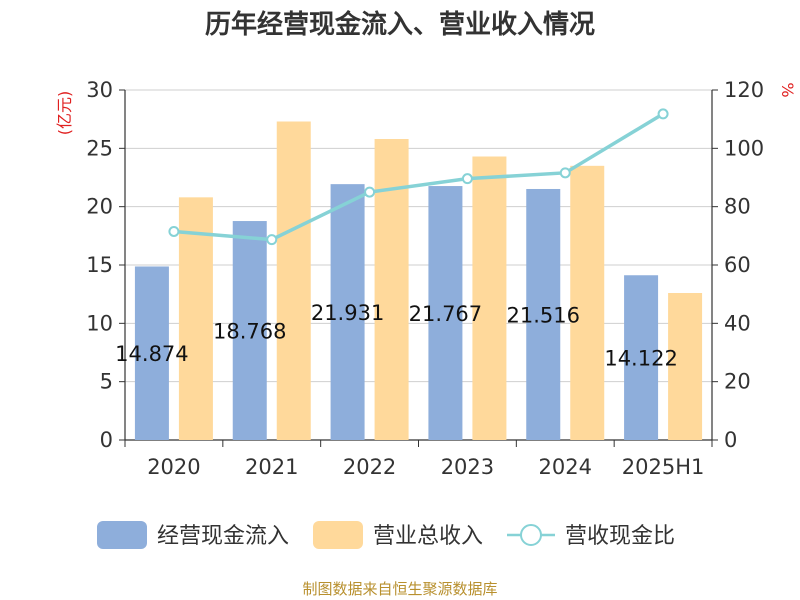 This screenshot has height=600, width=800. Describe the element at coordinates (737, 207) in the screenshot. I see `y2-tick-label: 80` at that location.